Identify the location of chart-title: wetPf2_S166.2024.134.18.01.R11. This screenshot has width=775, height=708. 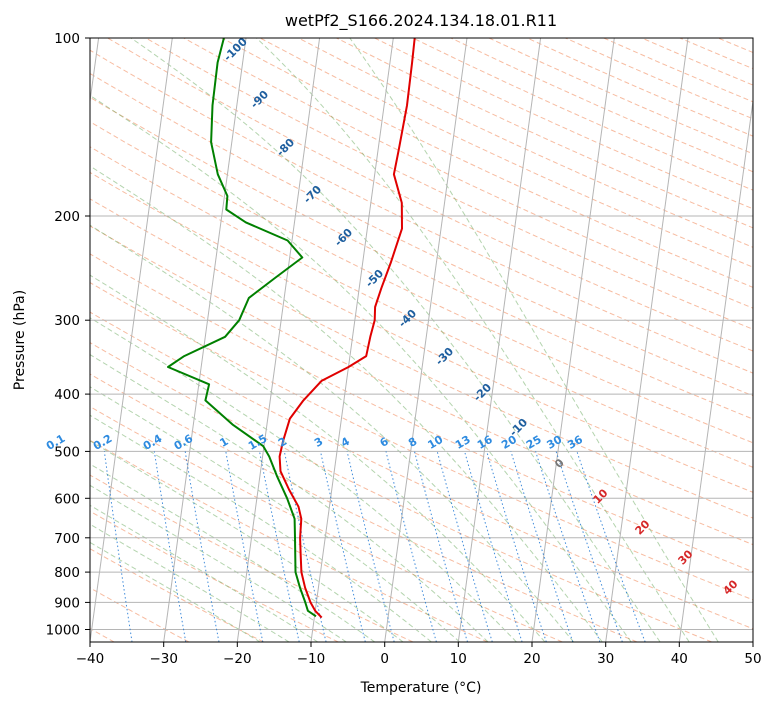
(421, 21).